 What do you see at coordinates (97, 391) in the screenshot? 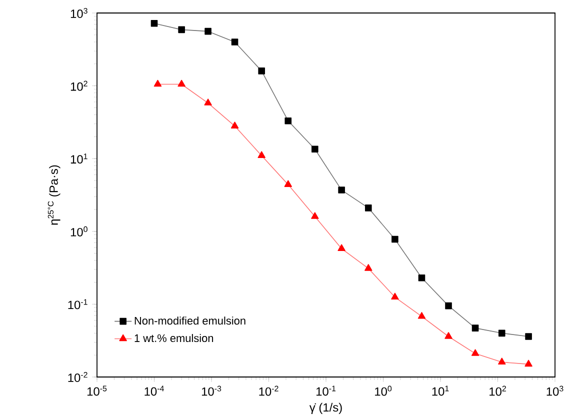
I see `x-tick-label: 10$^{-5}$` at bounding box center [97, 391].